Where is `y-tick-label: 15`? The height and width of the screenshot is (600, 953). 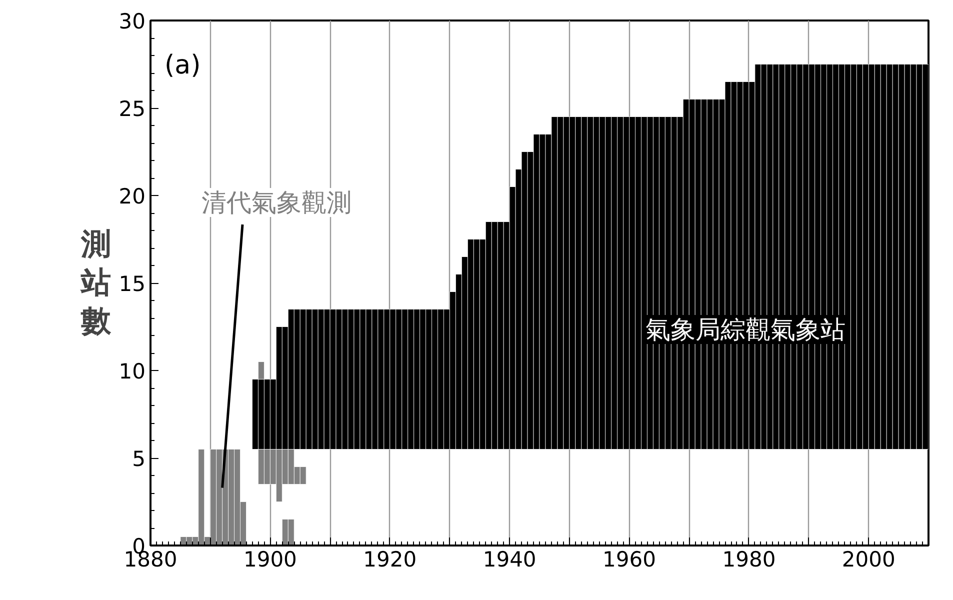 y-tick-label: 15 is located at coordinates (132, 284).